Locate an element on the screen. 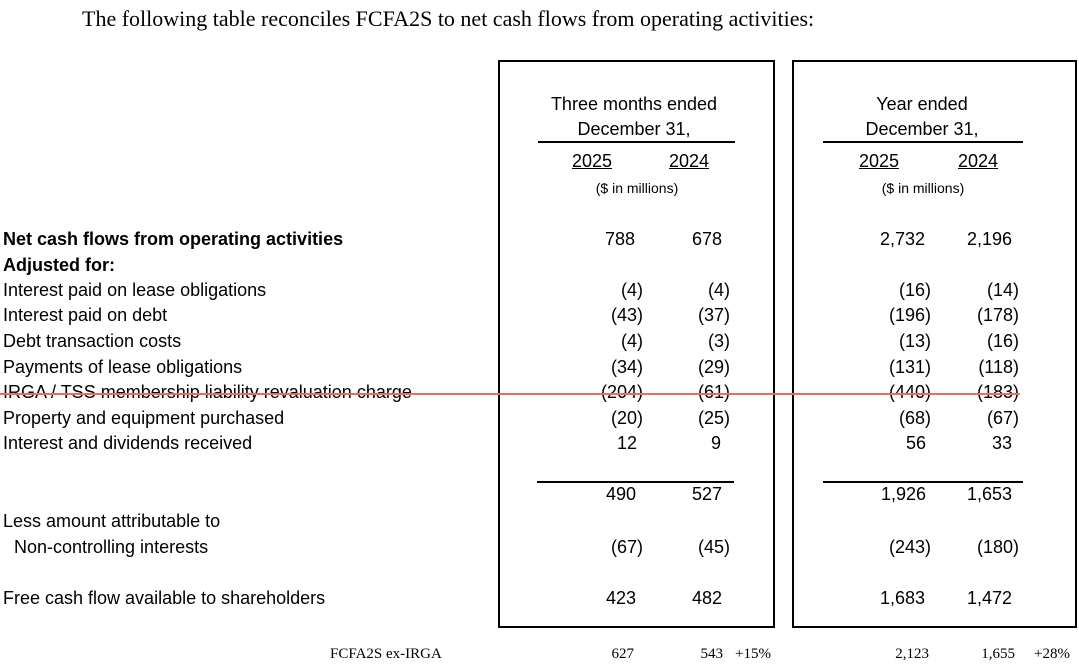 The image size is (1079, 670). subtotal-cell: 1,653 is located at coordinates (989, 494).